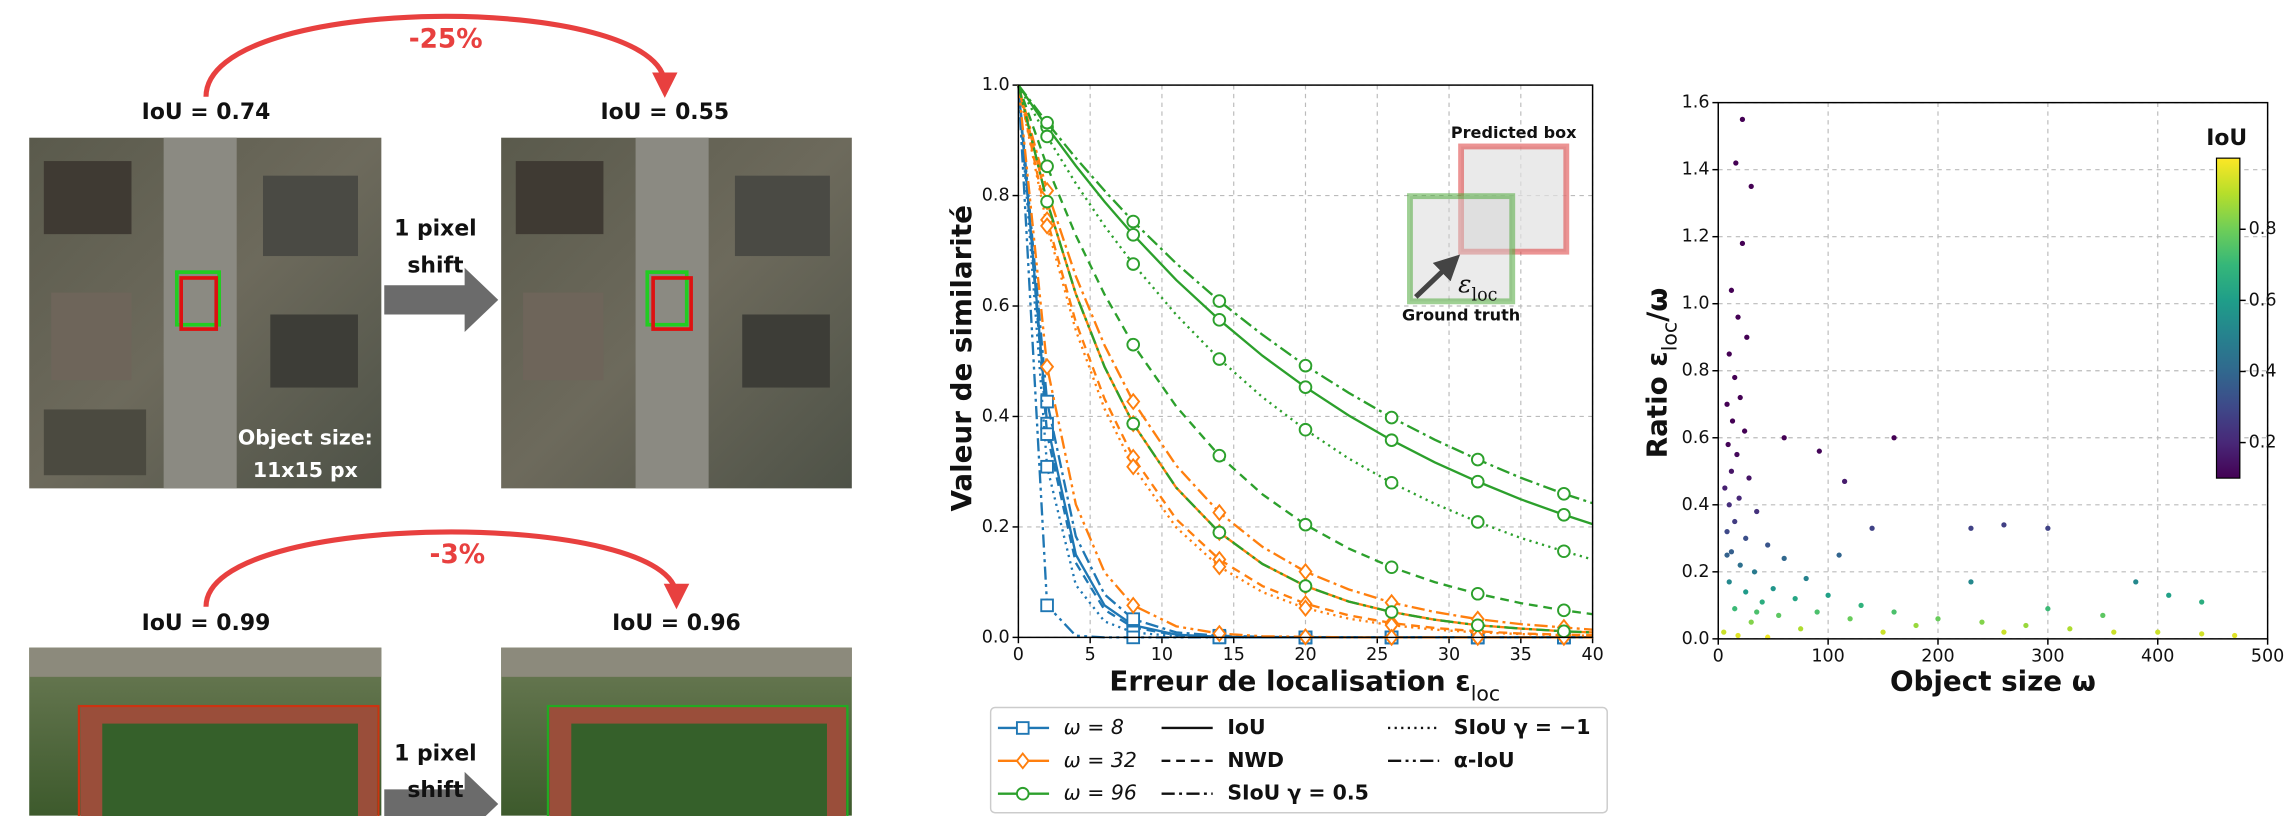 This screenshot has width=2291, height=816. Describe the element at coordinates (996, 306) in the screenshot. I see `y-tick-label: 0.6` at that location.